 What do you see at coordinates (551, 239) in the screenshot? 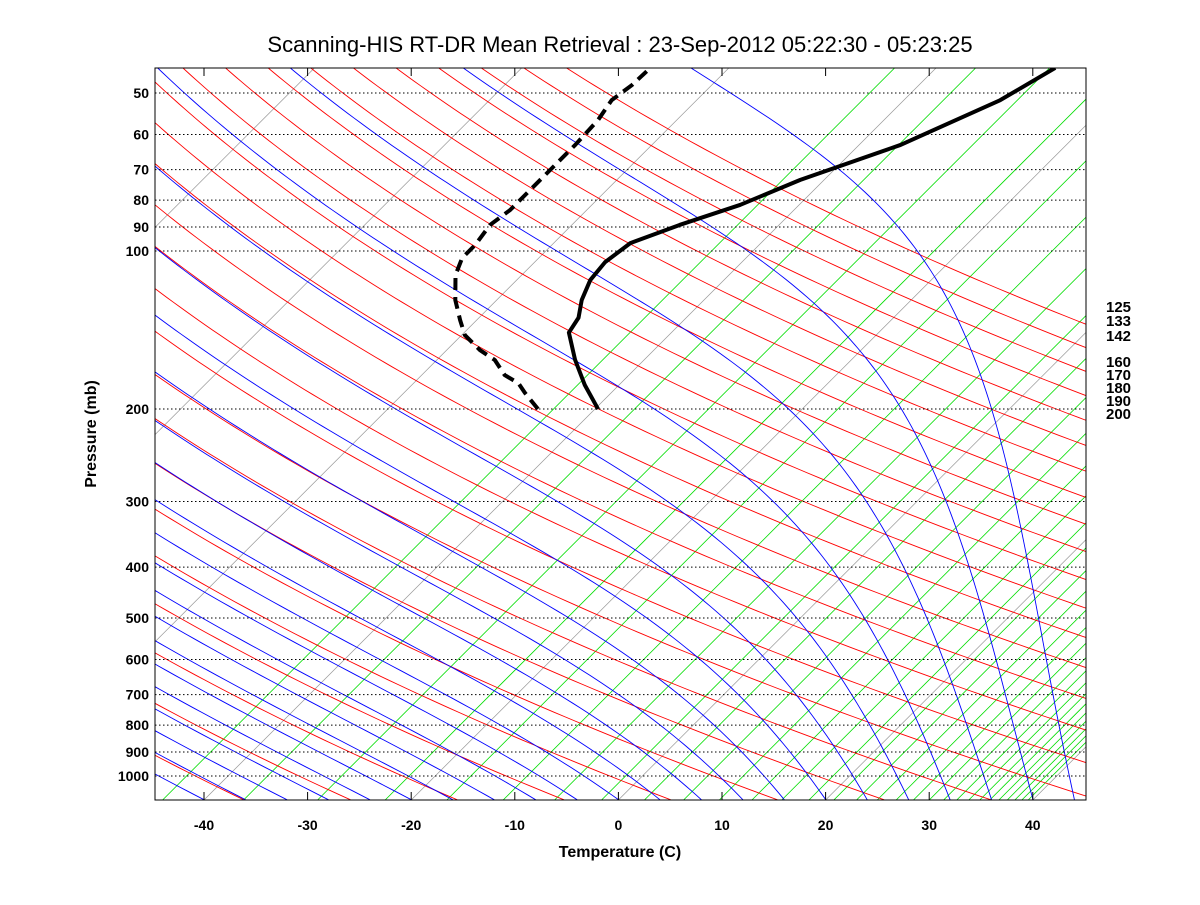
I see `dewpoint-line` at bounding box center [551, 239].